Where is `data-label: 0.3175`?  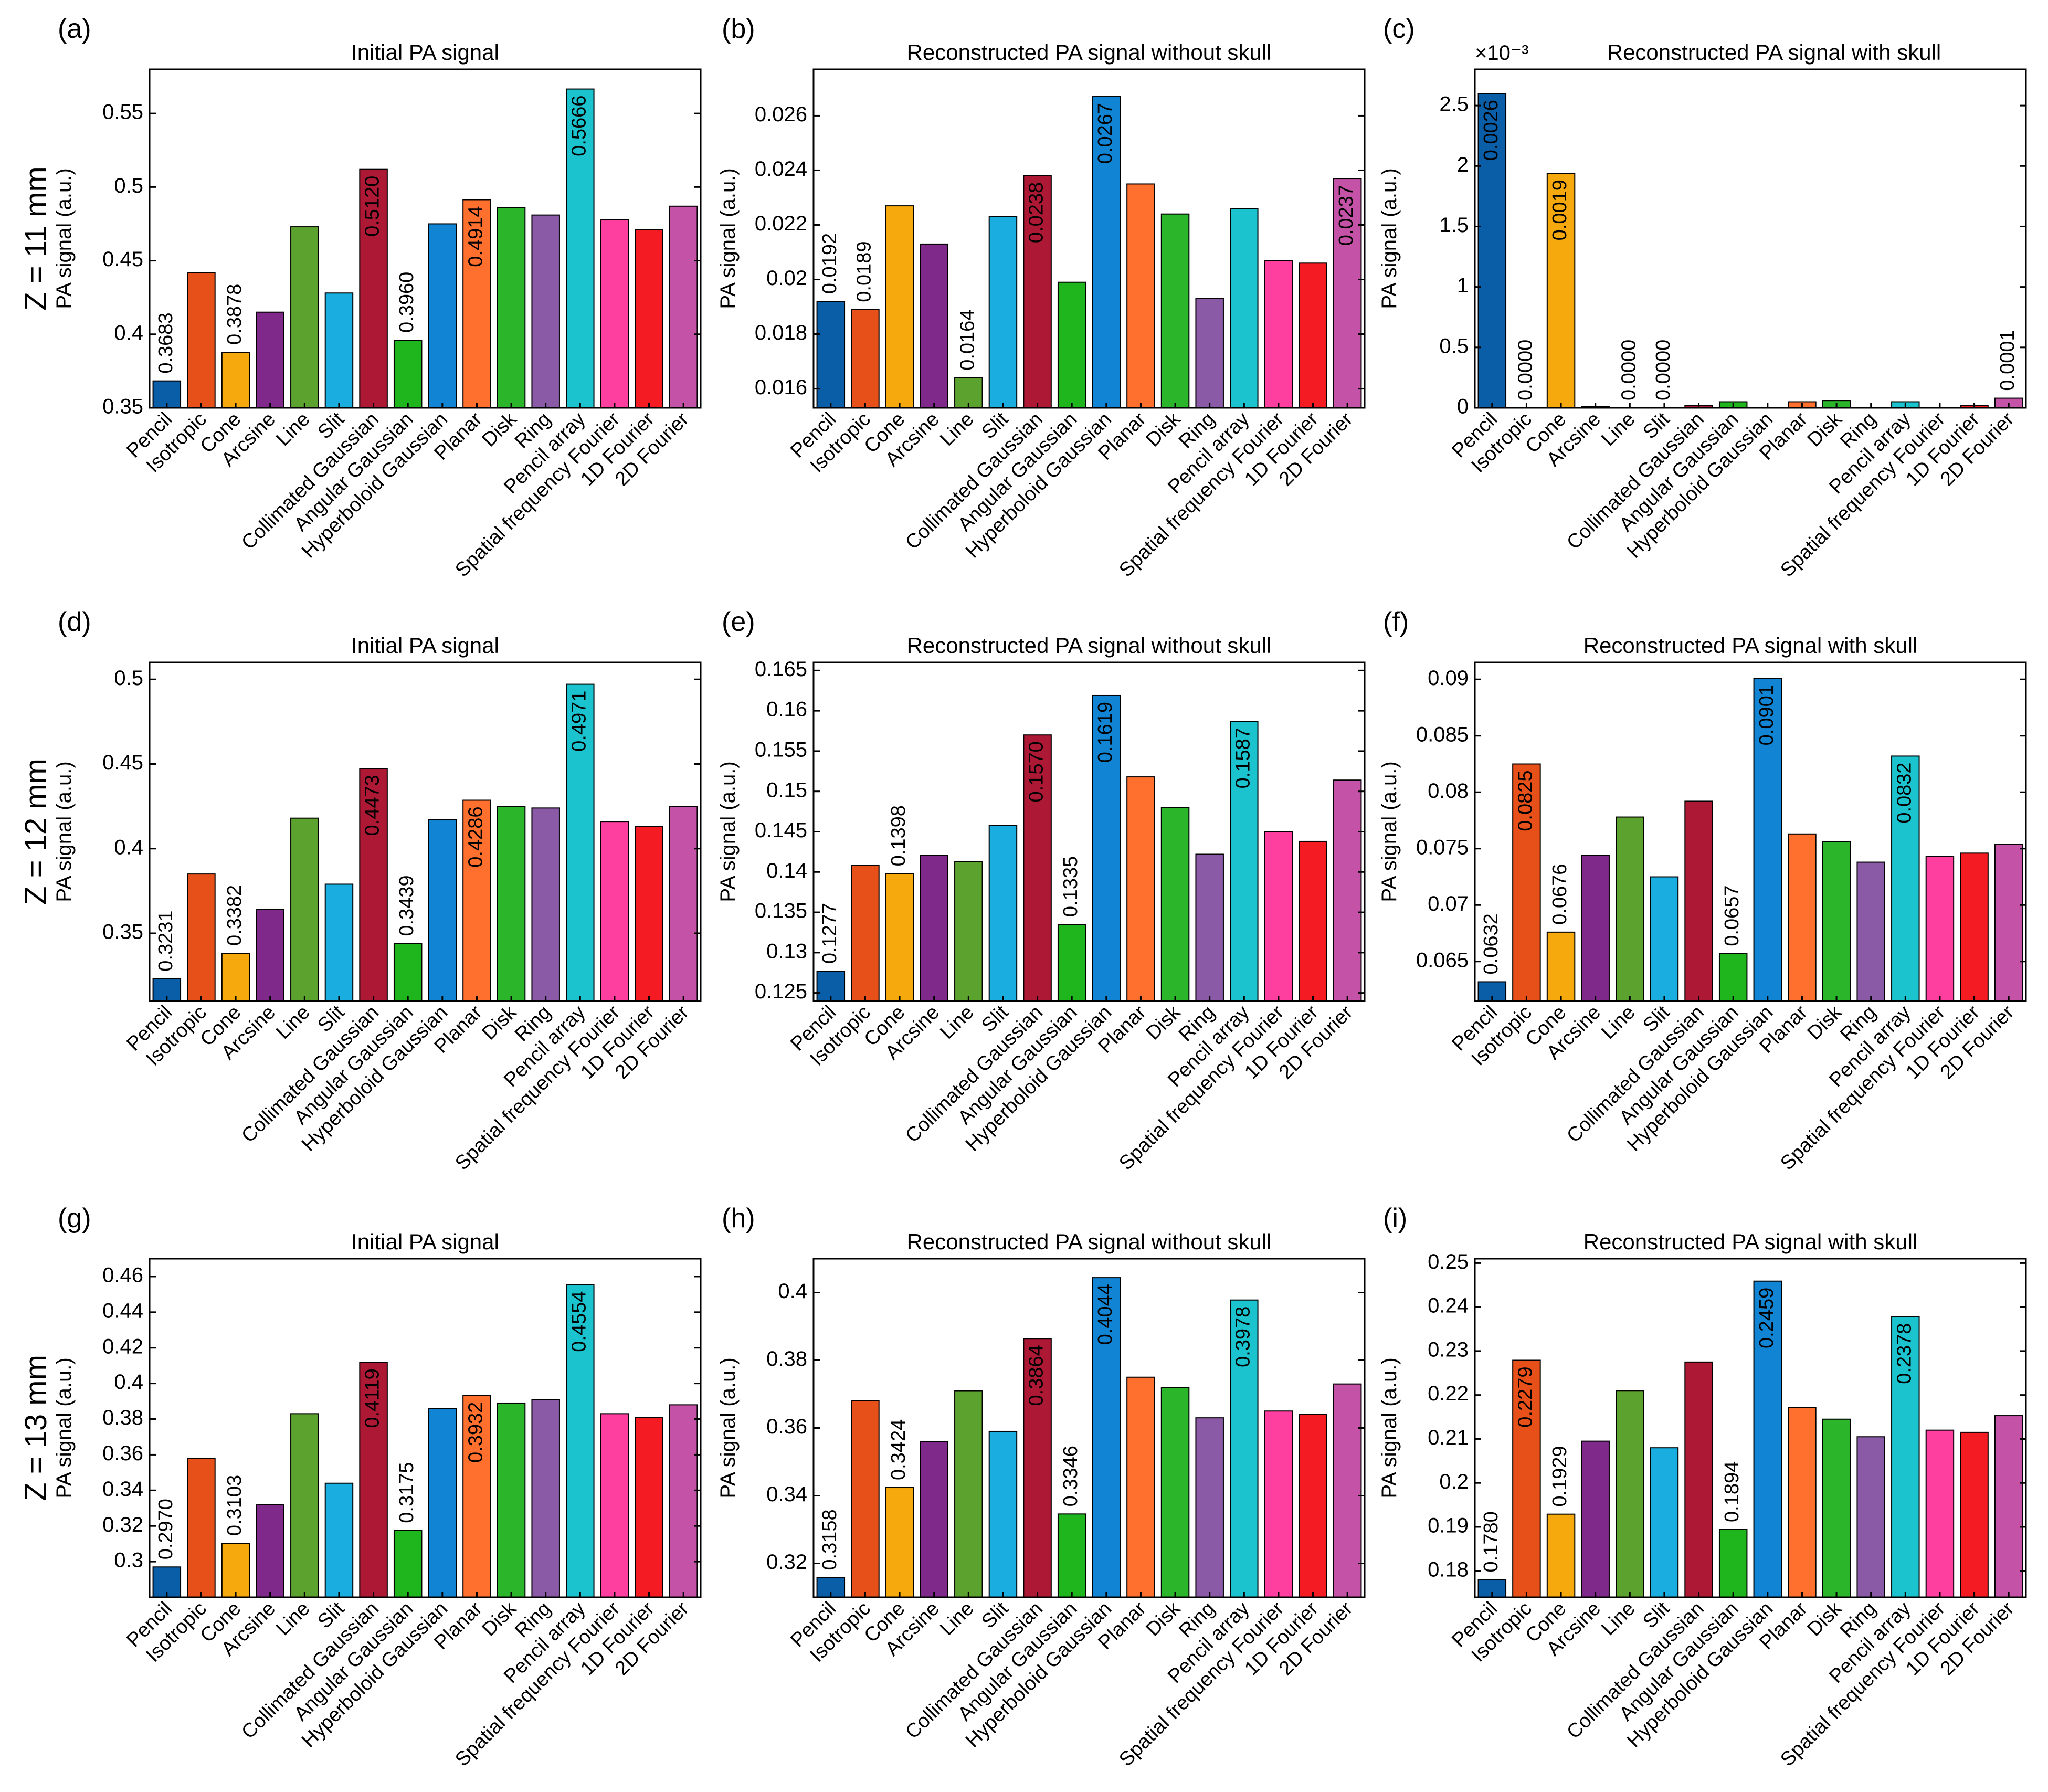 data-label: 0.3175 is located at coordinates (407, 1492).